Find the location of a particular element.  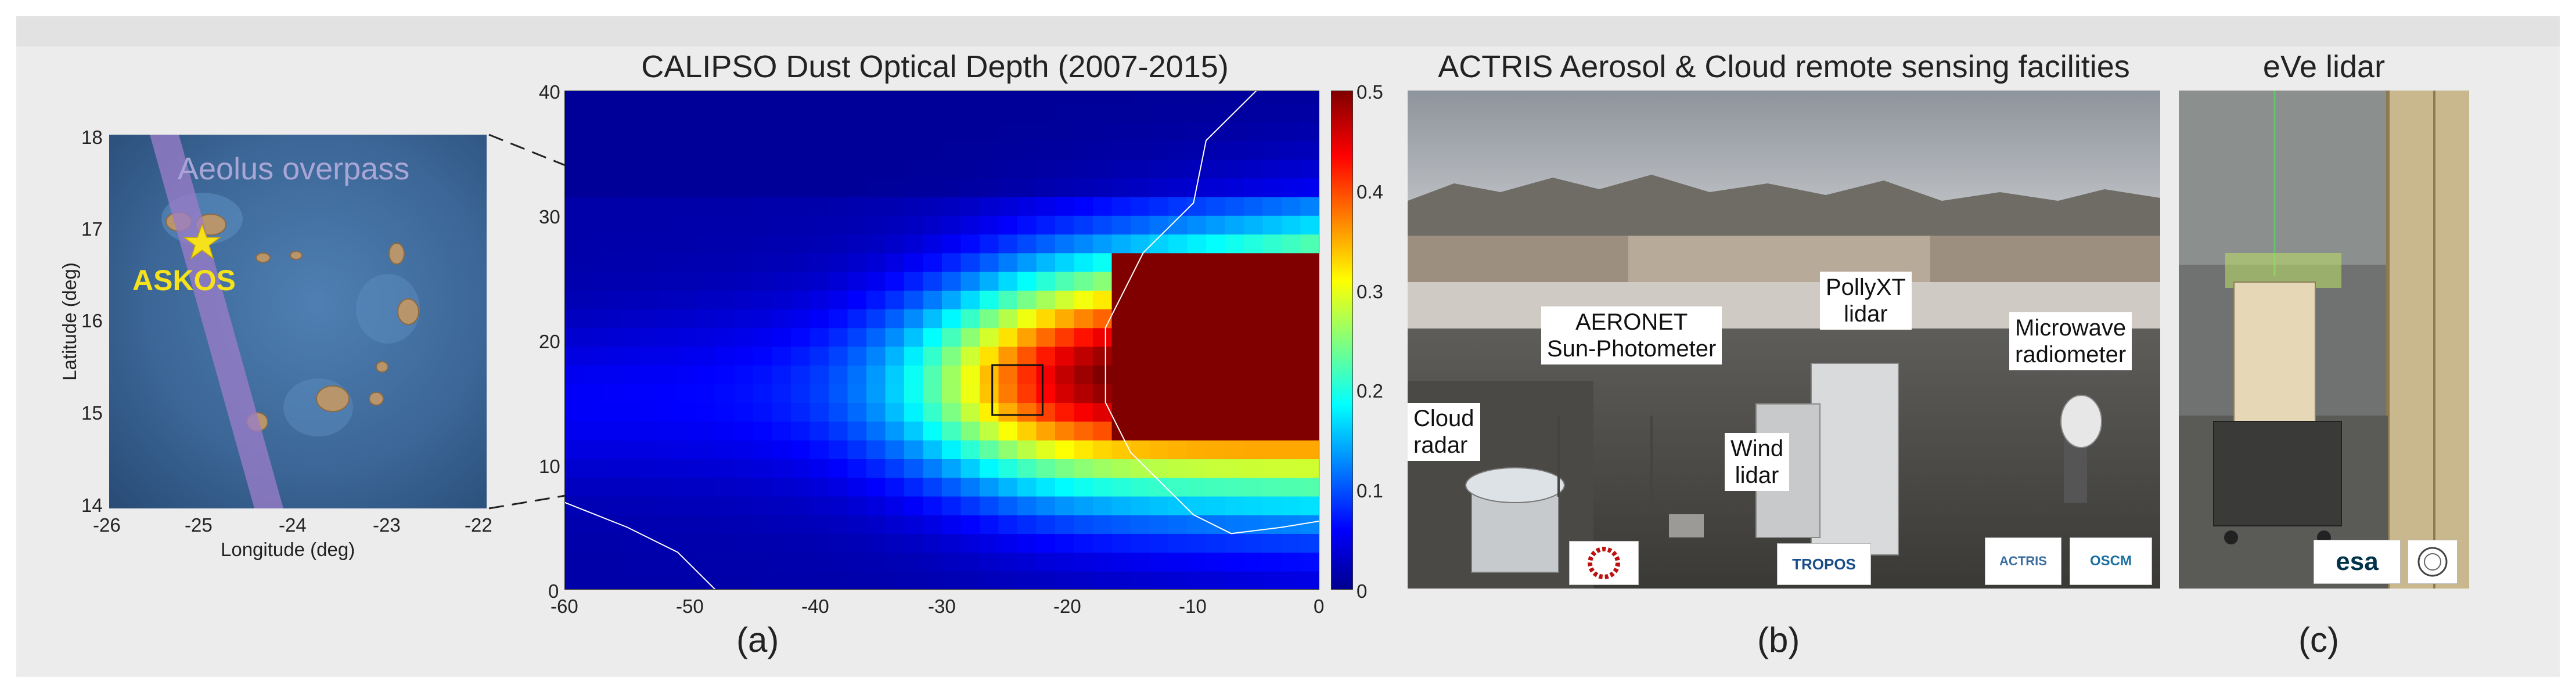

pollyxt-label: PollyXT lidar is located at coordinates (1866, 301).